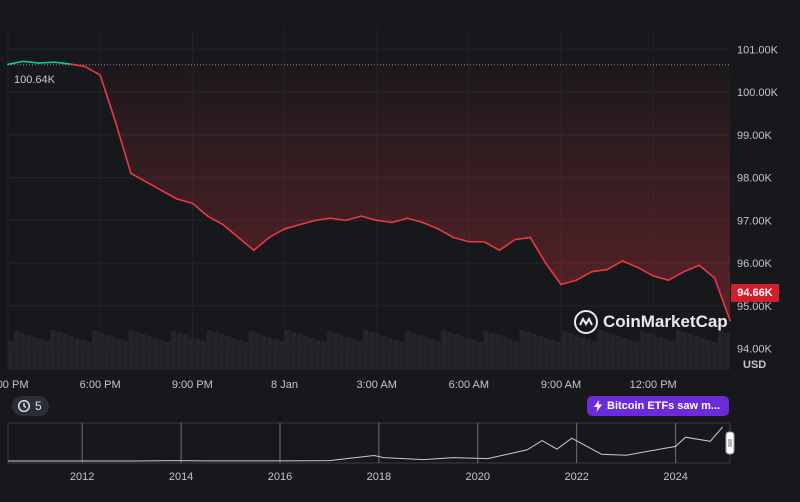 This screenshot has height=502, width=800. I want to click on y-tick-label: 97.00K, so click(755, 221).